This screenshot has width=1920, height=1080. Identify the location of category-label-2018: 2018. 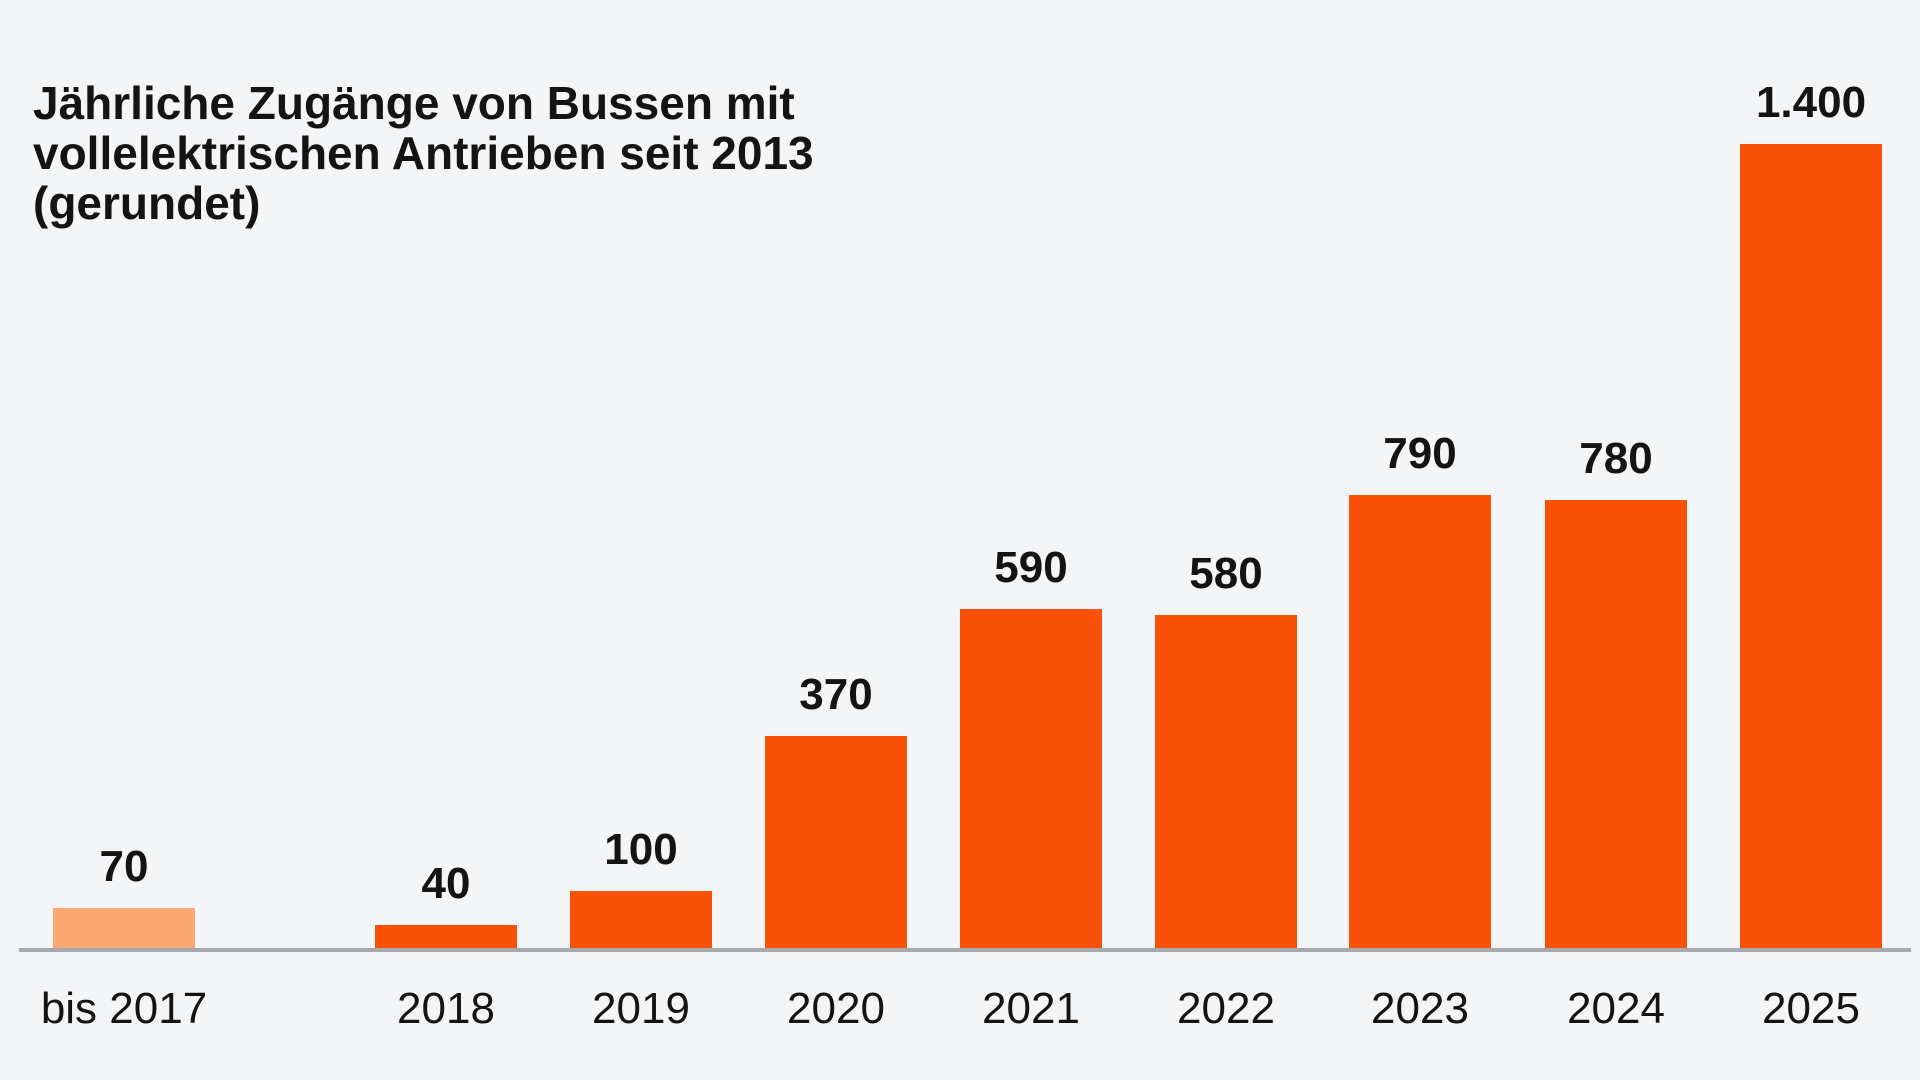
(446, 1008).